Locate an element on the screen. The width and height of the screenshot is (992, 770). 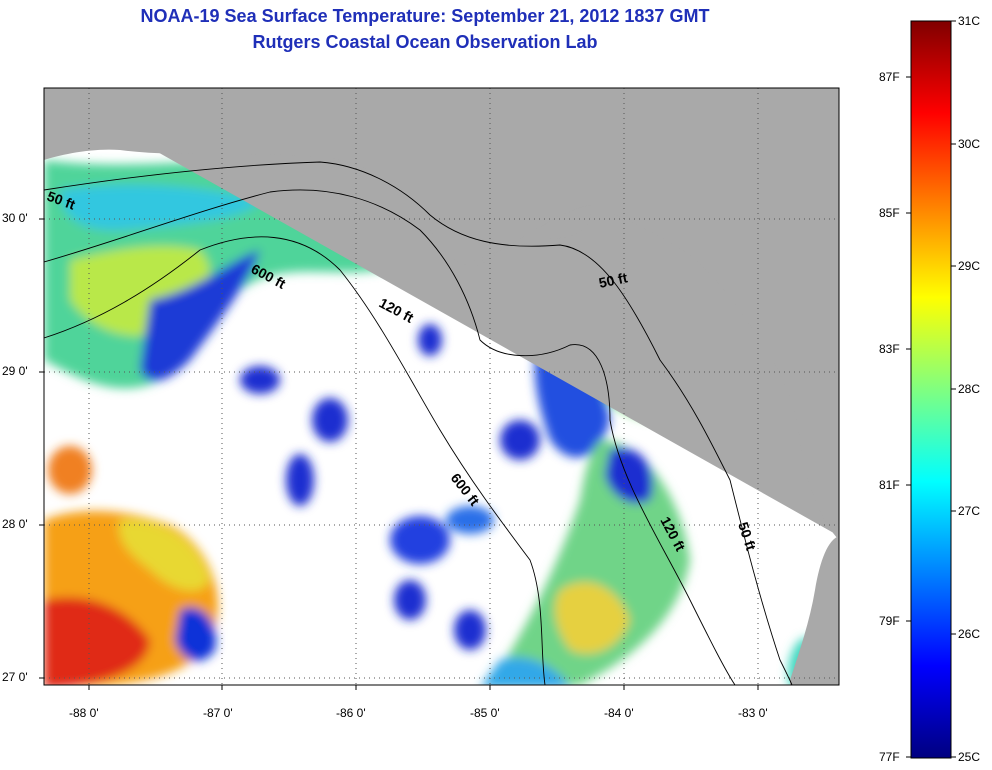
lon-label-86: -86 0' is located at coordinates (351, 713).